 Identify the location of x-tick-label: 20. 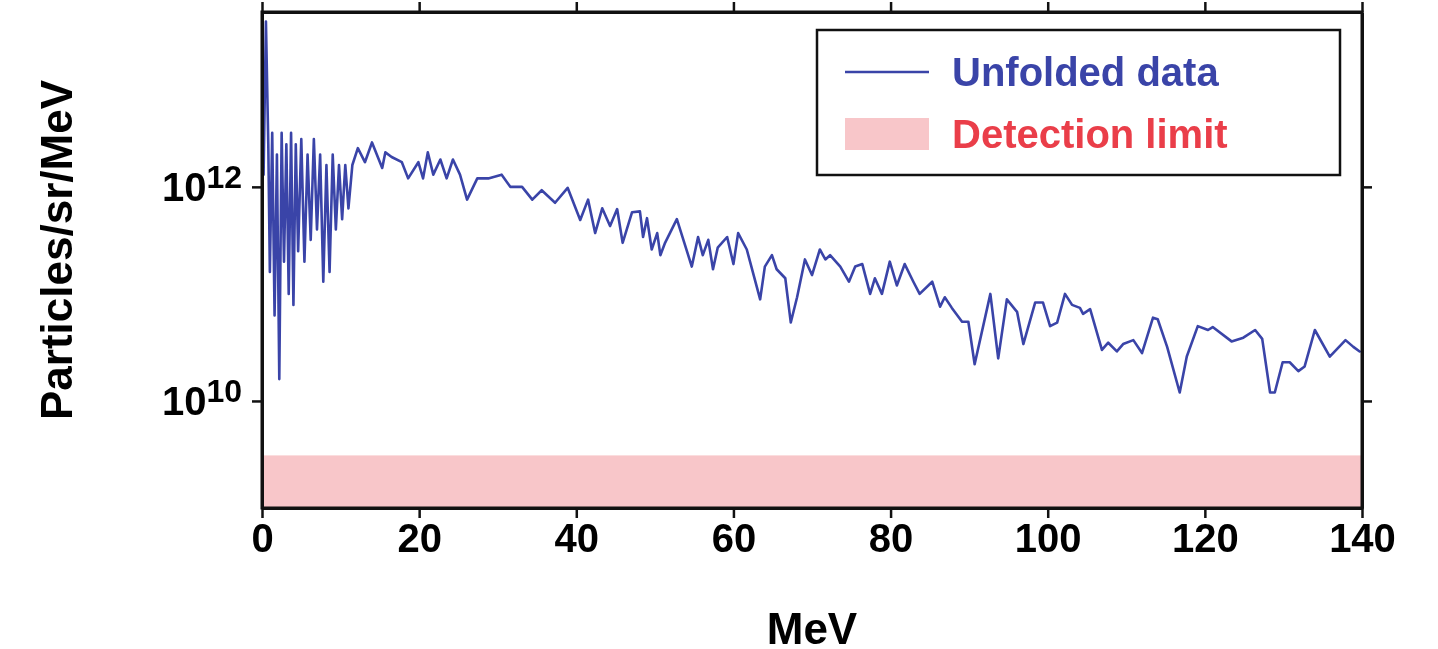
(419, 538).